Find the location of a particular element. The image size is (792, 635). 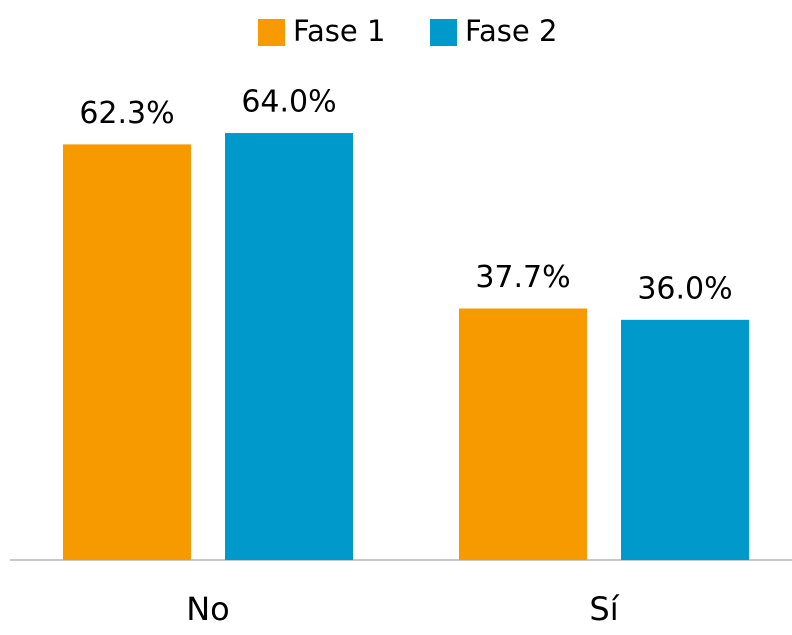

legend-label: Fase 2 is located at coordinates (511, 31).